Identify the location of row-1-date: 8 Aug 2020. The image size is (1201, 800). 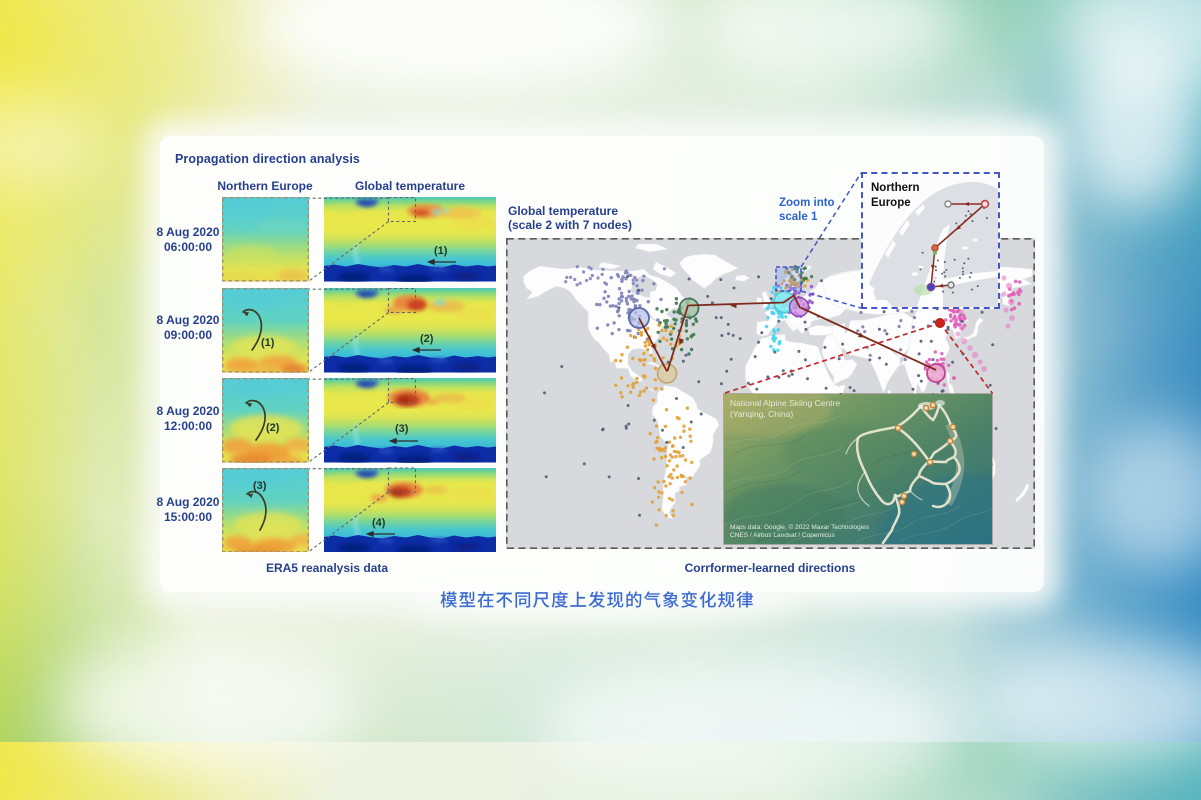
(188, 232).